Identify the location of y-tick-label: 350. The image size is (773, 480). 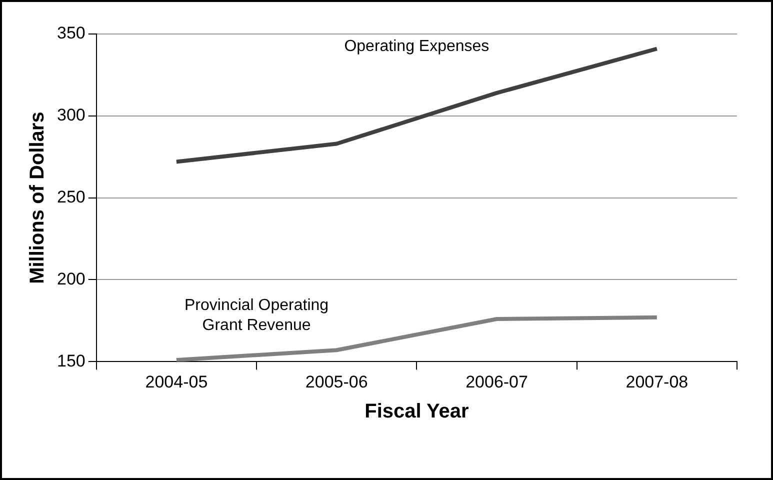
(71, 33).